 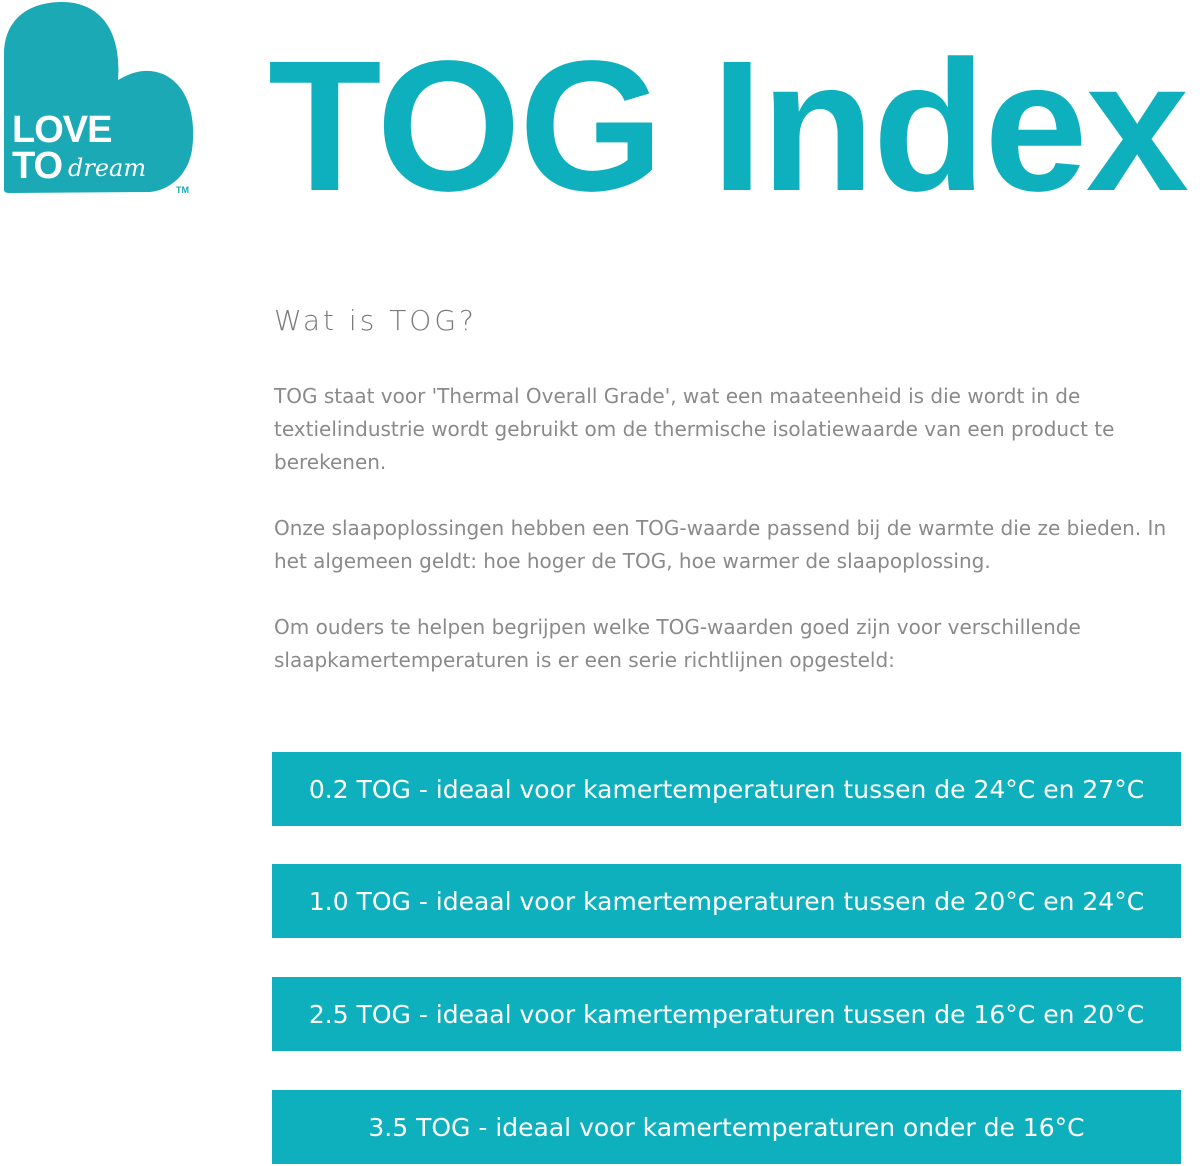 I want to click on logo-tm: TM, so click(x=182, y=190).